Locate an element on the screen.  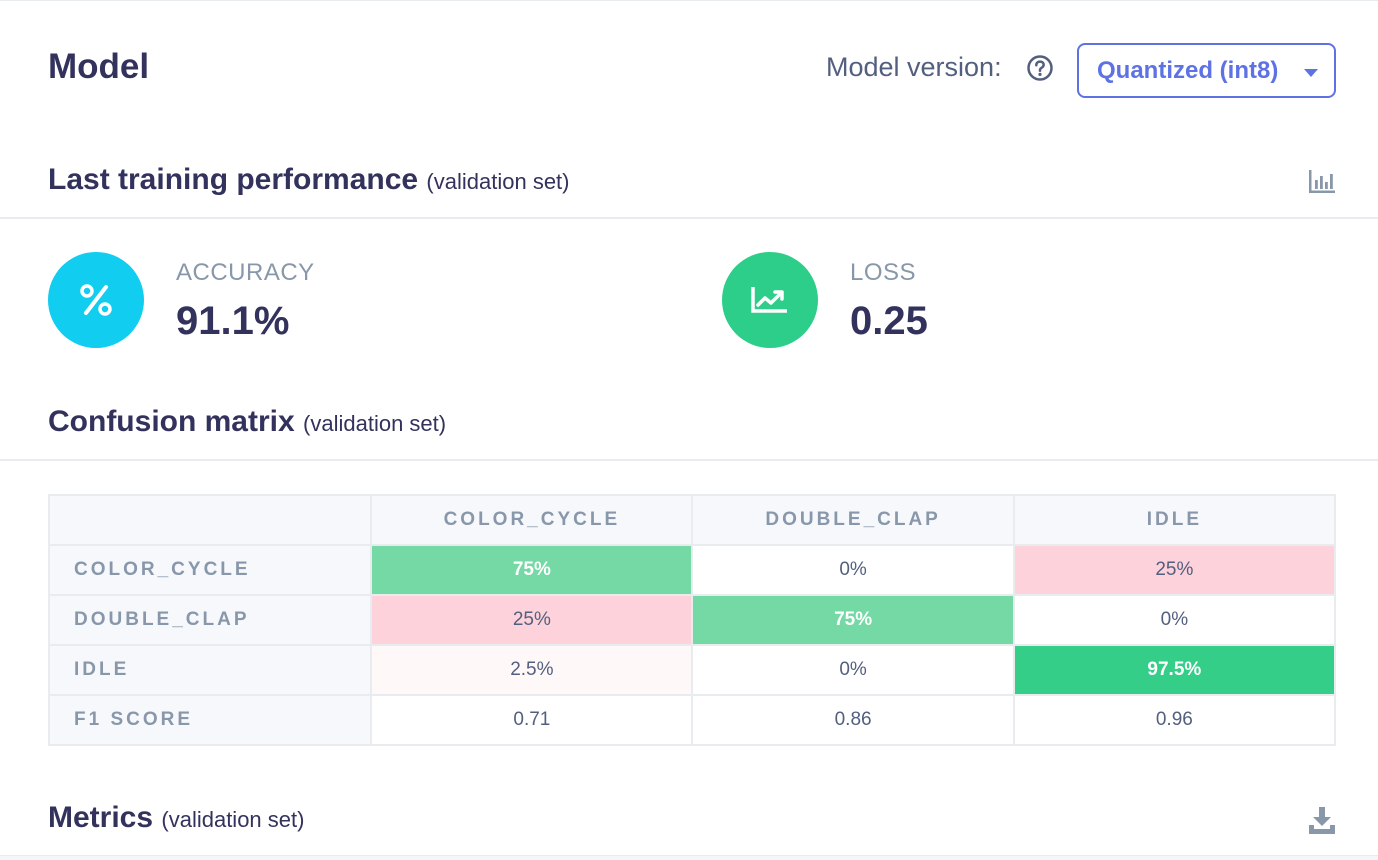
confusion-matrix-section-header: Confusion matrix (validation set) is located at coordinates (689, 427).